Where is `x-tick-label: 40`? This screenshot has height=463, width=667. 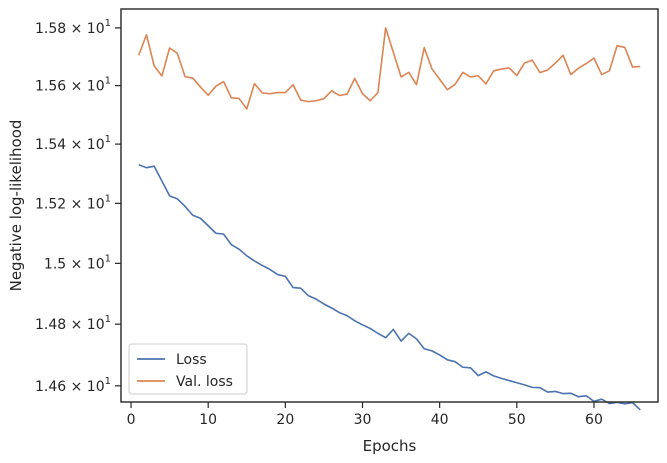
x-tick-label: 40 is located at coordinates (440, 420).